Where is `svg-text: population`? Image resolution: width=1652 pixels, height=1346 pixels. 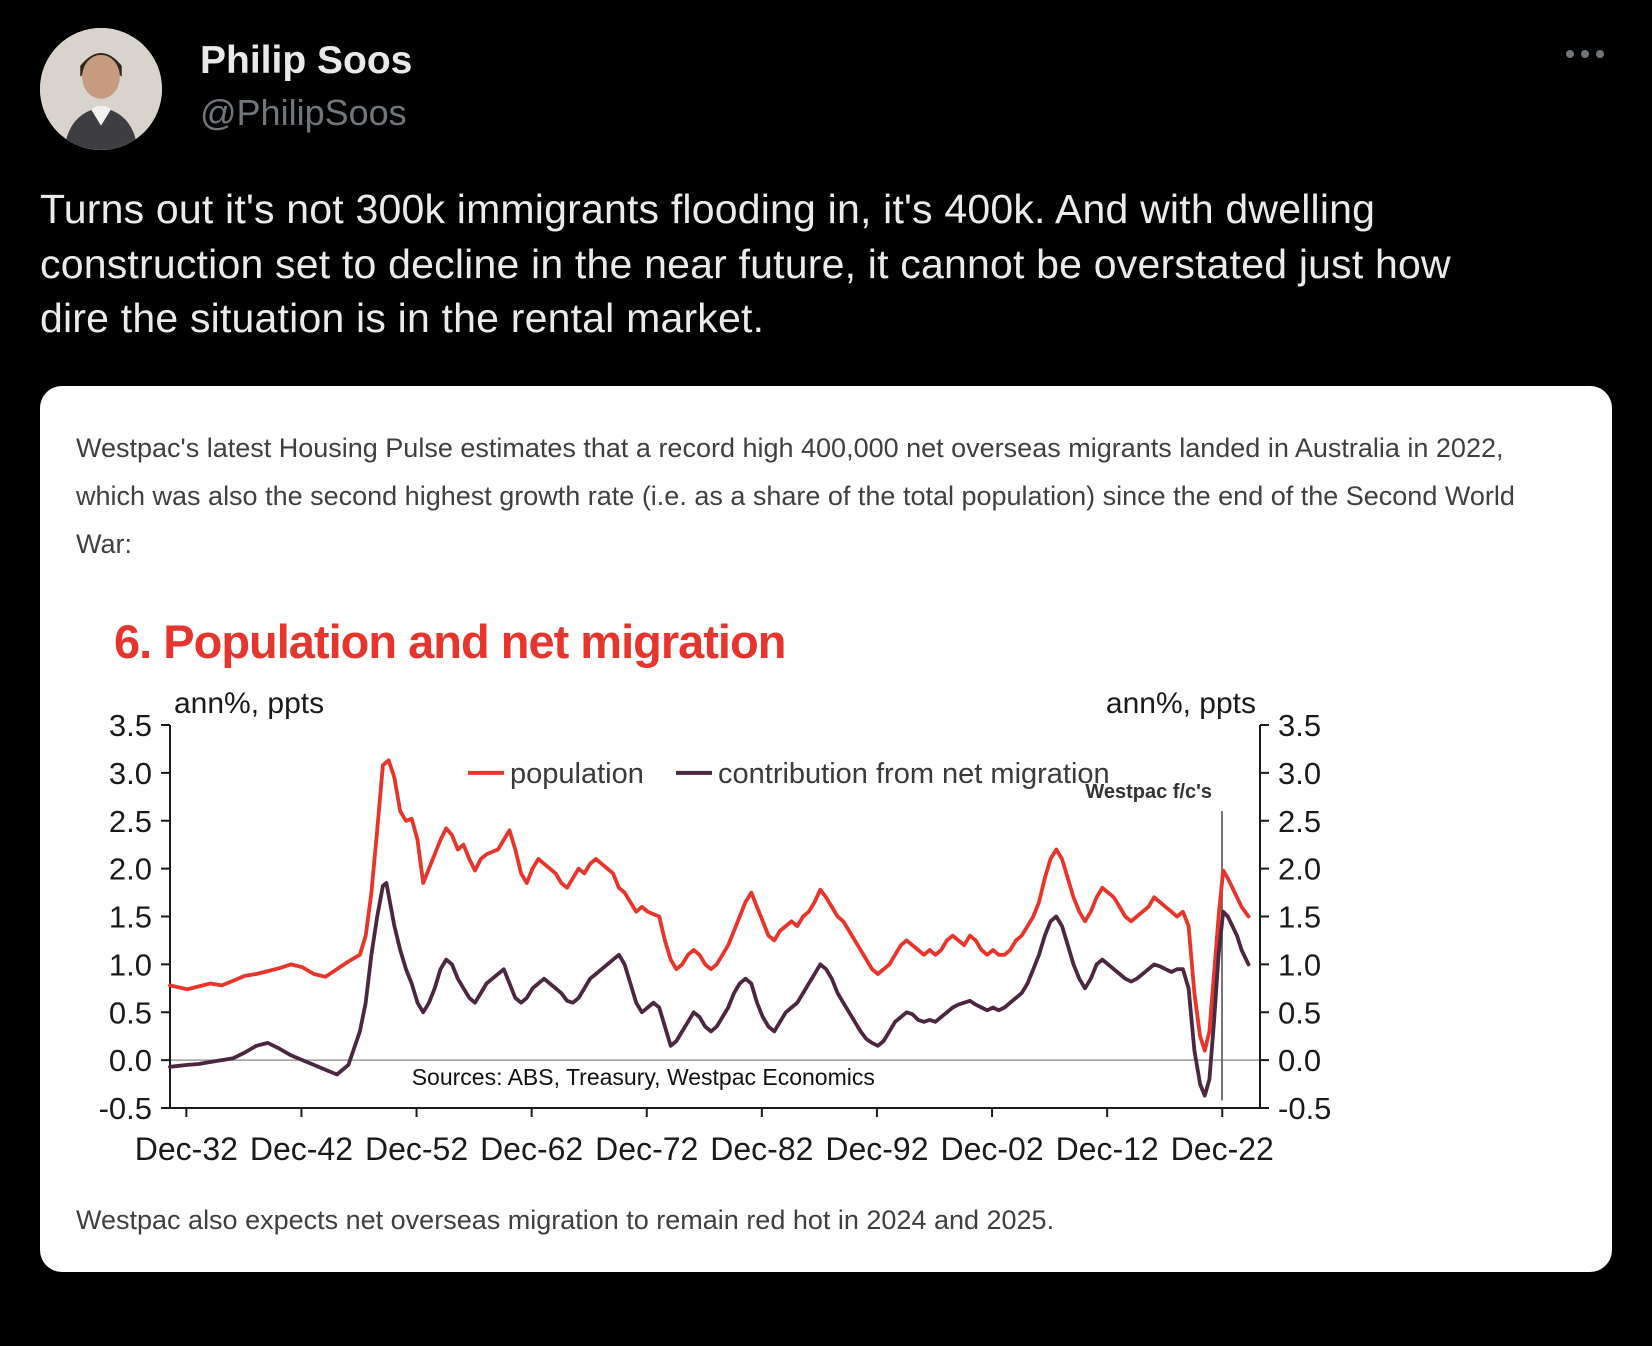
svg-text: population is located at coordinates (577, 774).